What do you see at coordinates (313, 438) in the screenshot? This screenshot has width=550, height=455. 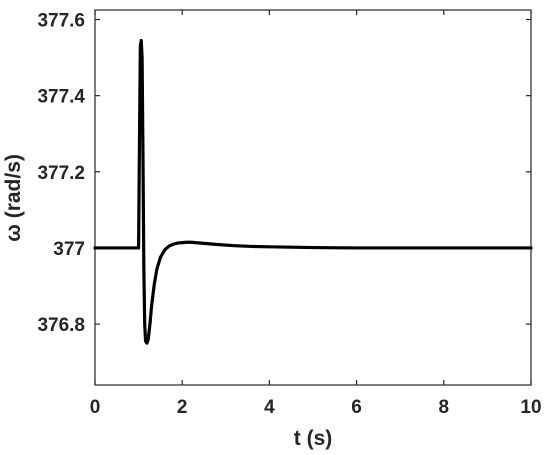 I see `x-axis-label: t (s)` at bounding box center [313, 438].